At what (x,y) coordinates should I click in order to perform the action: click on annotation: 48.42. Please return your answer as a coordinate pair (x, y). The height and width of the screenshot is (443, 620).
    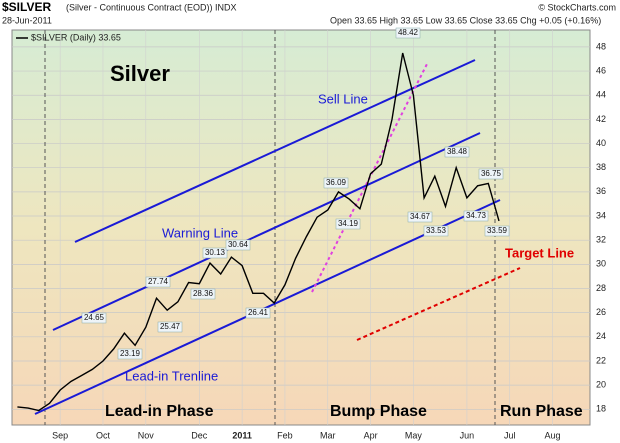
    Looking at the image, I should click on (408, 32).